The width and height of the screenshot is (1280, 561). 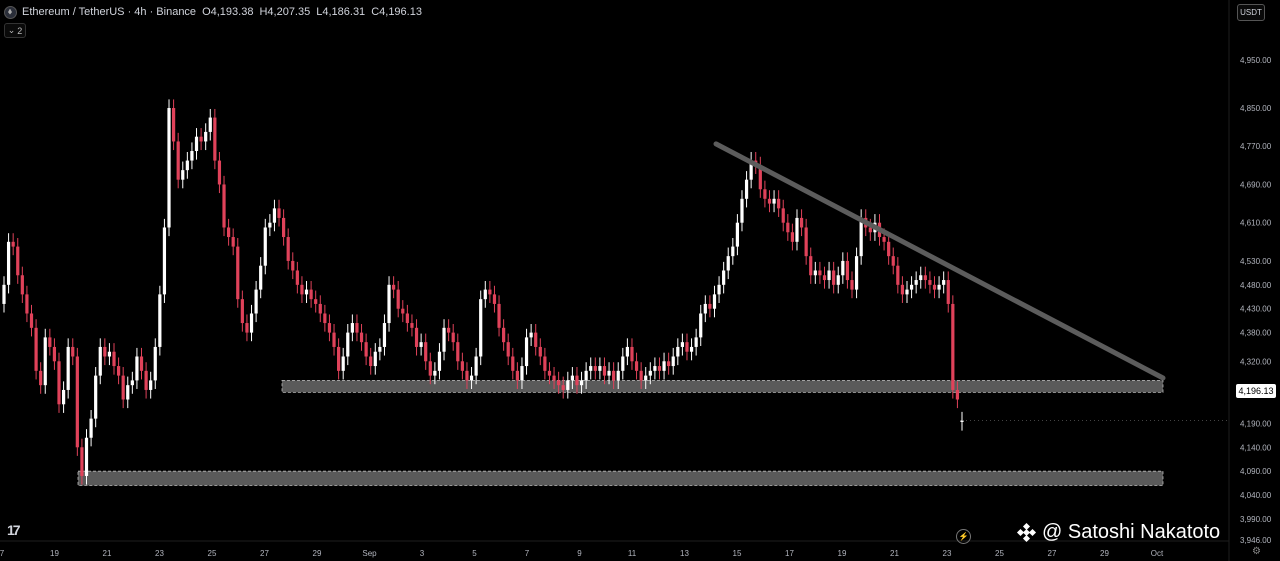 I want to click on x-tick-label: 19, so click(x=842, y=553).